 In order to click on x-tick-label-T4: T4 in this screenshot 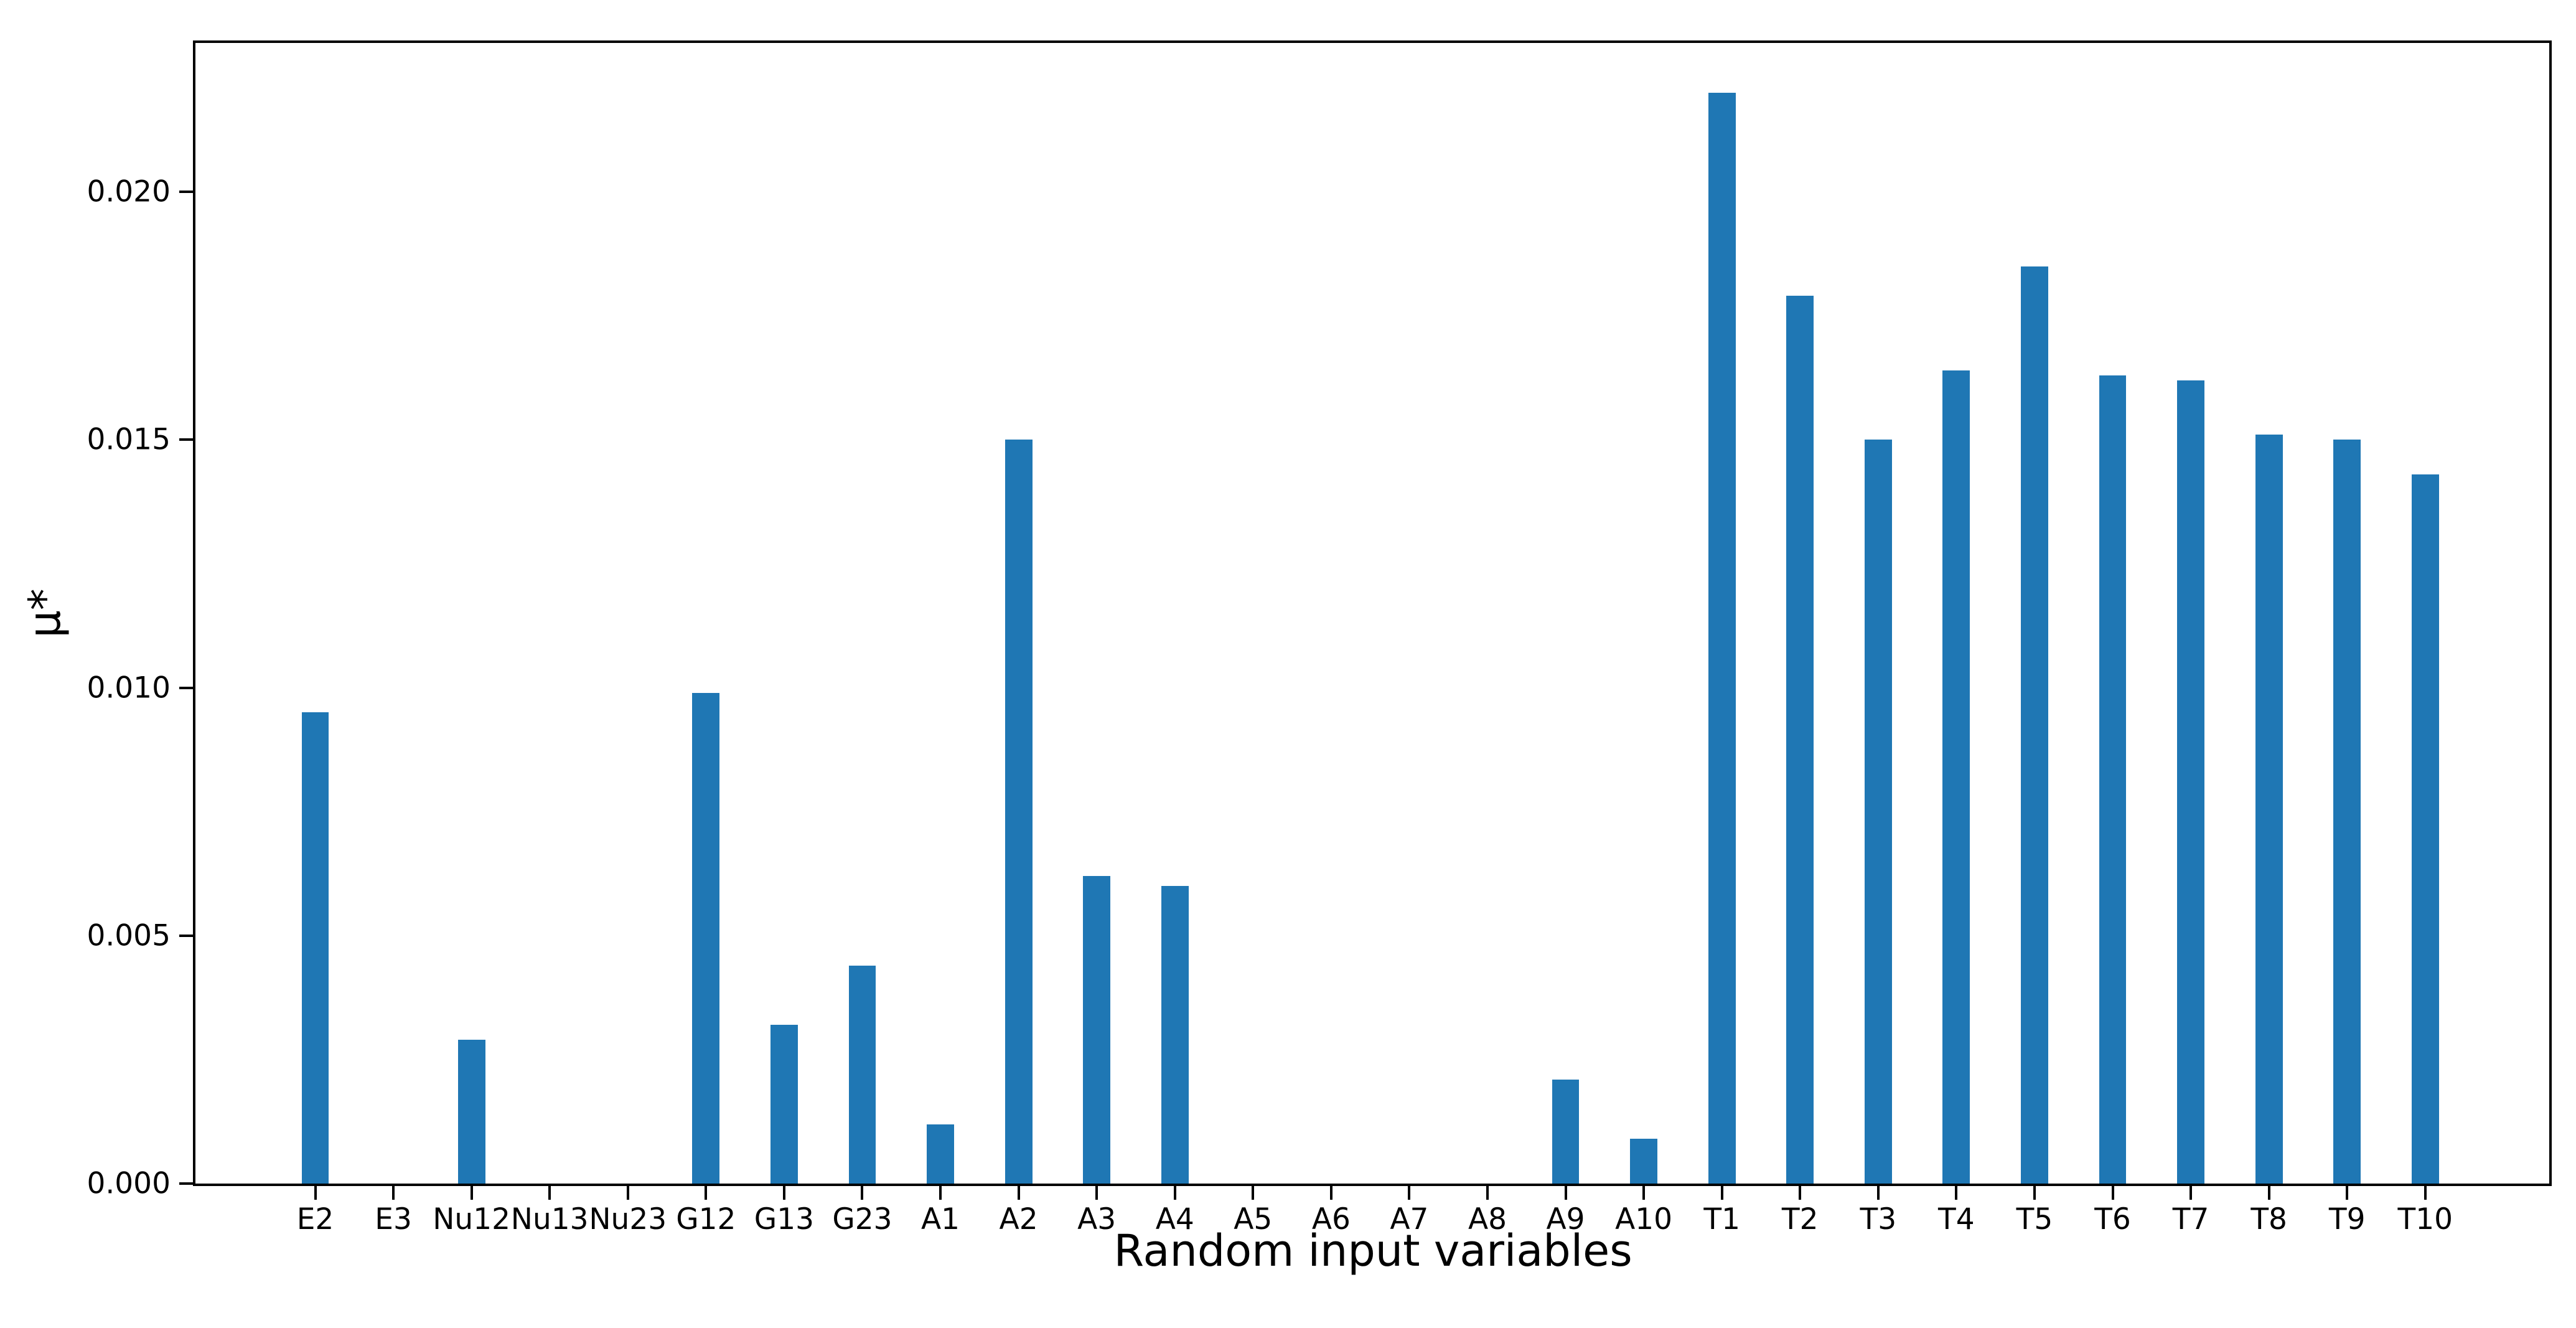, I will do `click(1956, 1219)`.